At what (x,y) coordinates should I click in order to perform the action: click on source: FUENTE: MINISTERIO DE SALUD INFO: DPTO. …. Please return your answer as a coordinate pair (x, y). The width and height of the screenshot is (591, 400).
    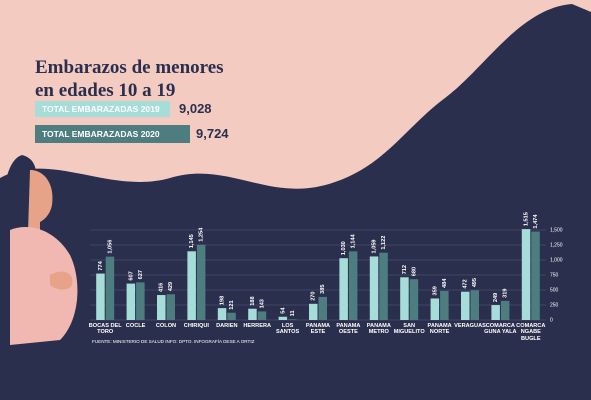
    Looking at the image, I should click on (173, 341).